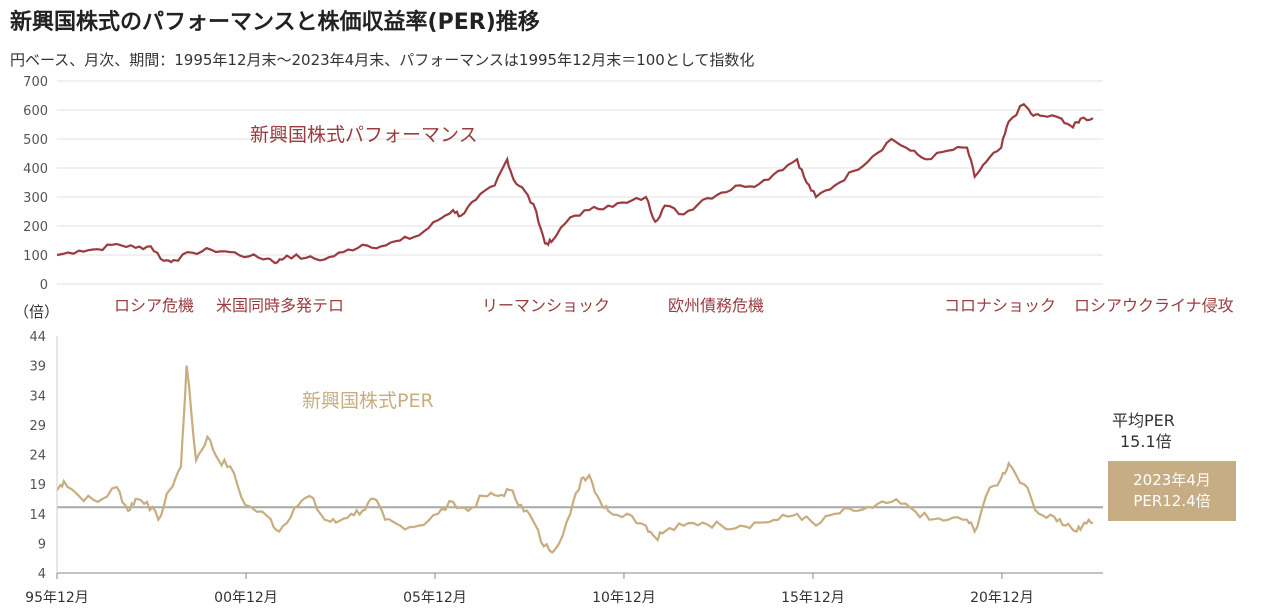  What do you see at coordinates (35, 227) in the screenshot?
I see `performance-y-tick: 200` at bounding box center [35, 227].